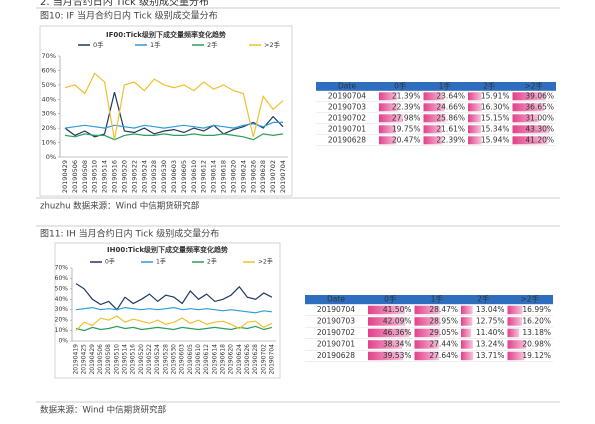 The image size is (595, 424). Describe the element at coordinates (247, 359) in the screenshot. I see `x-tick-label: 20190626` at that location.